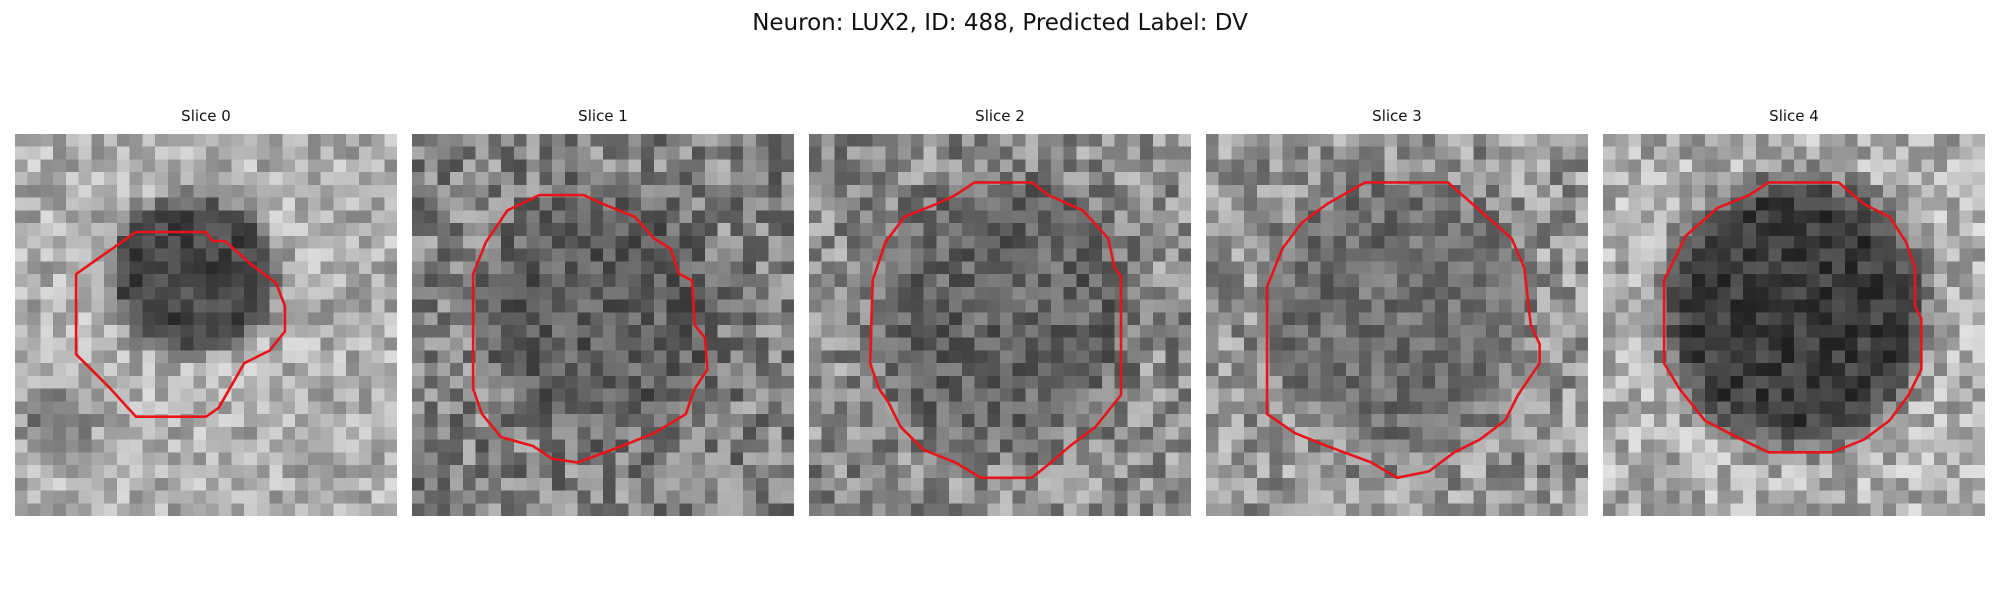 The image size is (2000, 600). Describe the element at coordinates (1794, 116) in the screenshot. I see `slice-title: Slice 4` at that location.